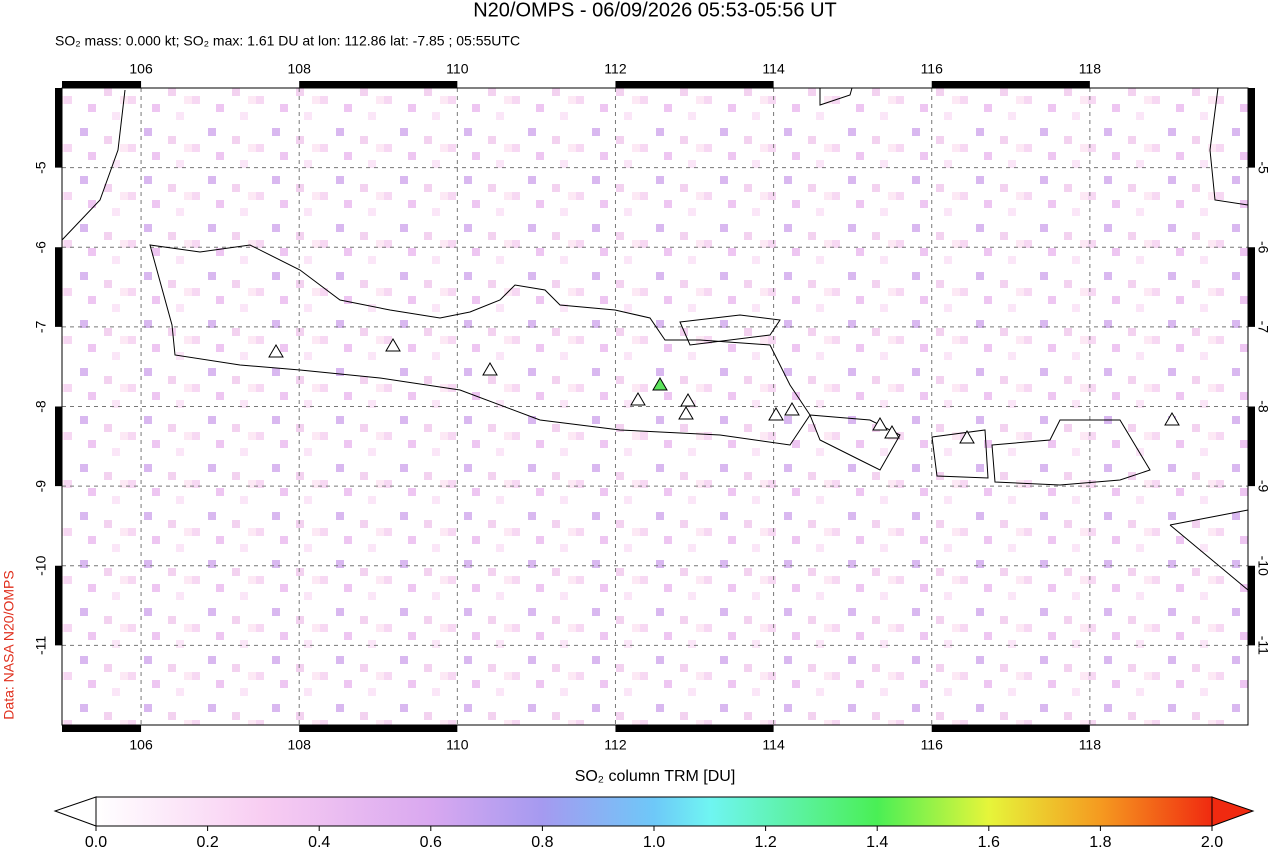 This screenshot has width=1272, height=853. What do you see at coordinates (655, 10) in the screenshot?
I see `title: N20/OMPS - 06/09/2026 05:53-05:56 UT` at bounding box center [655, 10].